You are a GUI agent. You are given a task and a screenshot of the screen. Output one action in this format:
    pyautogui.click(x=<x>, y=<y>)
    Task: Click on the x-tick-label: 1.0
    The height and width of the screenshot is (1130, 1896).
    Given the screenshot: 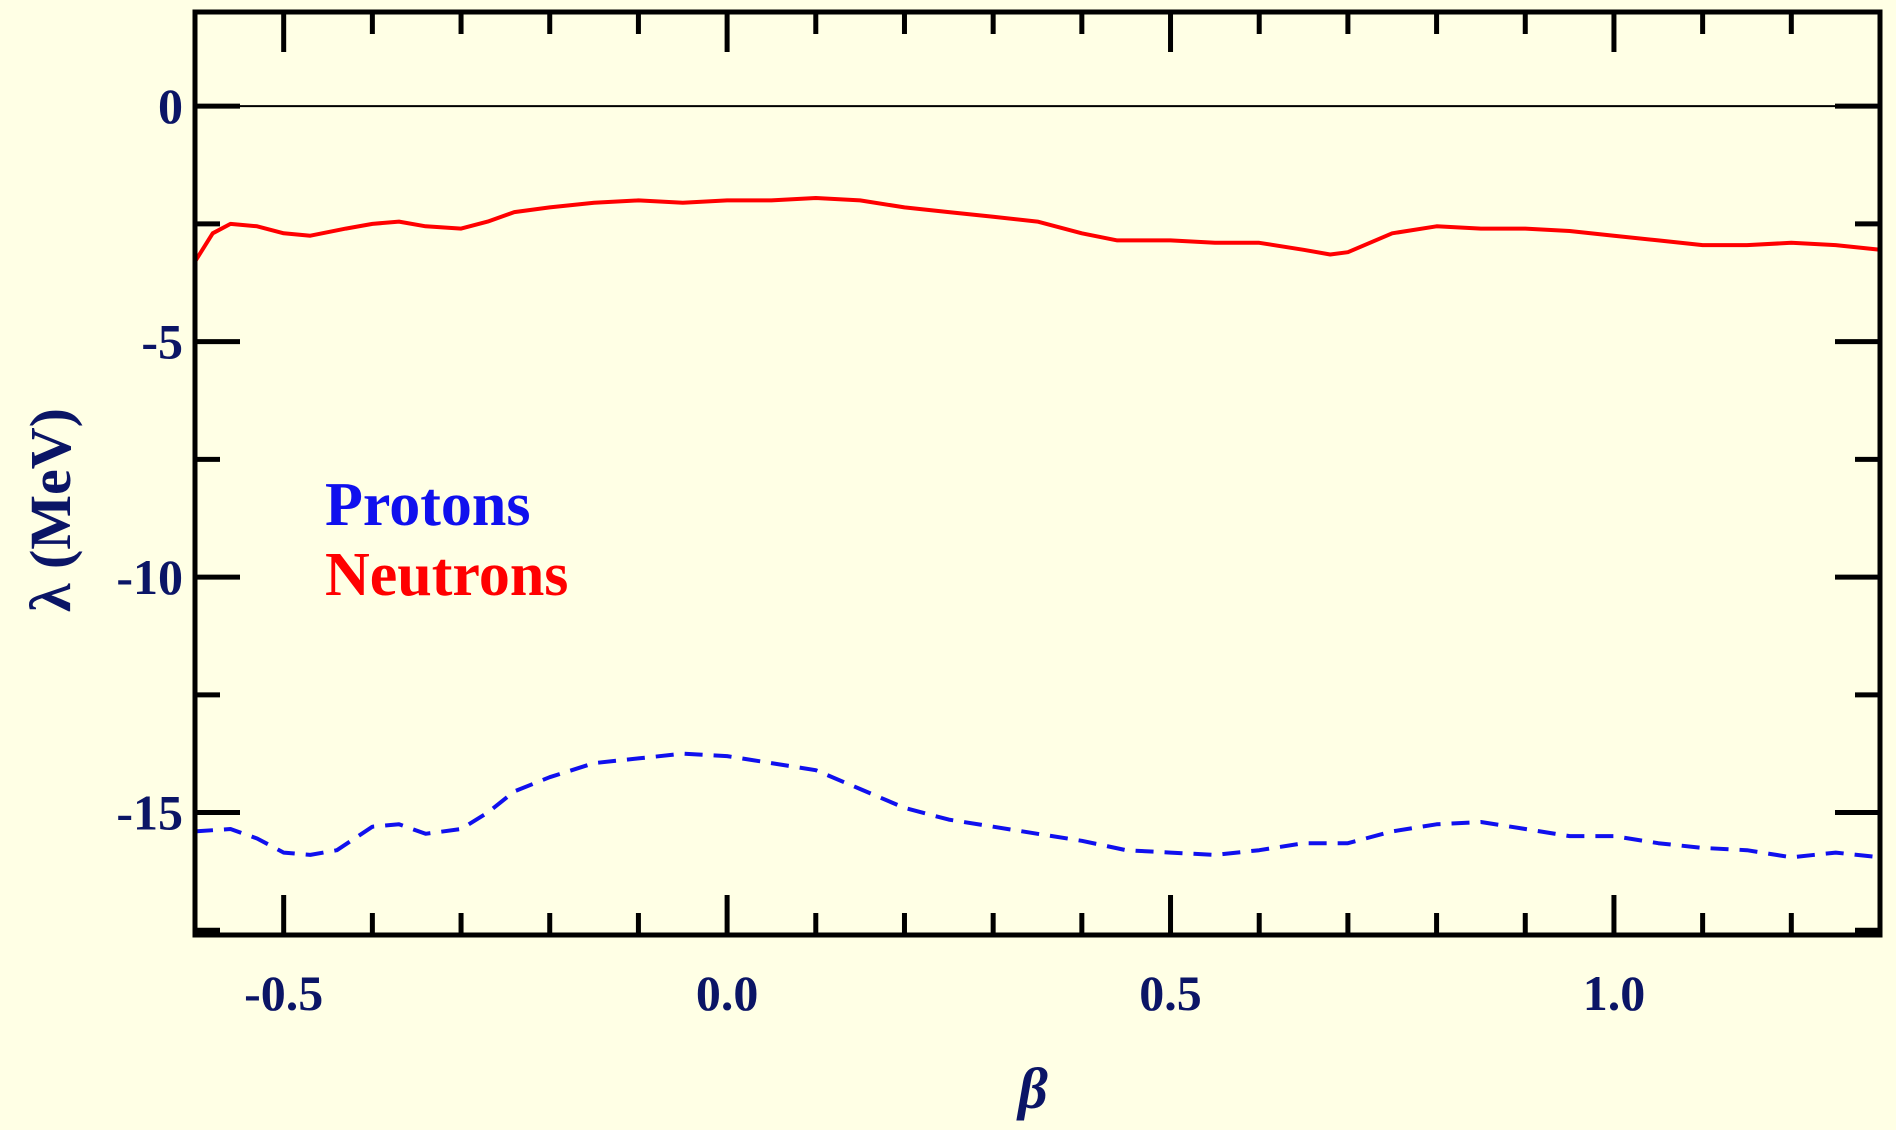 What is the action you would take?
    pyautogui.click(x=1614, y=993)
    